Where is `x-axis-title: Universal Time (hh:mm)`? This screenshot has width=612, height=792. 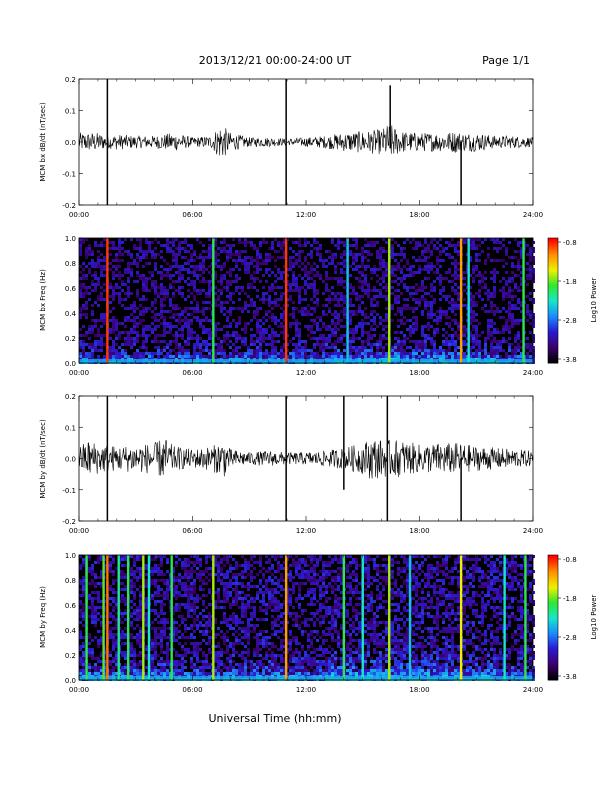
x-axis-title: Universal Time (hh:mm) is located at coordinates (275, 718).